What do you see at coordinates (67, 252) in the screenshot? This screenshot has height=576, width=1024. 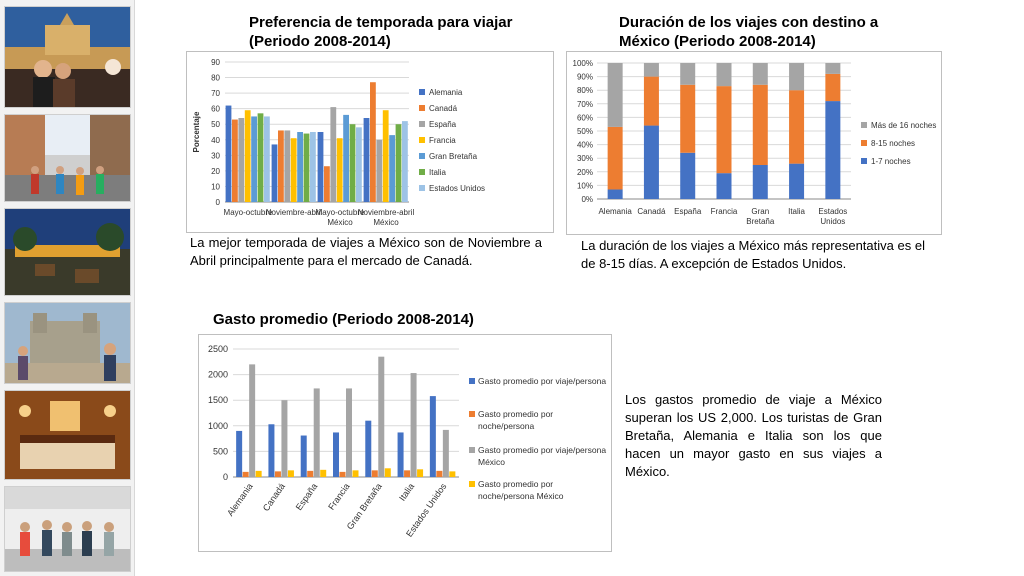 I see `photo-night-terrace` at bounding box center [67, 252].